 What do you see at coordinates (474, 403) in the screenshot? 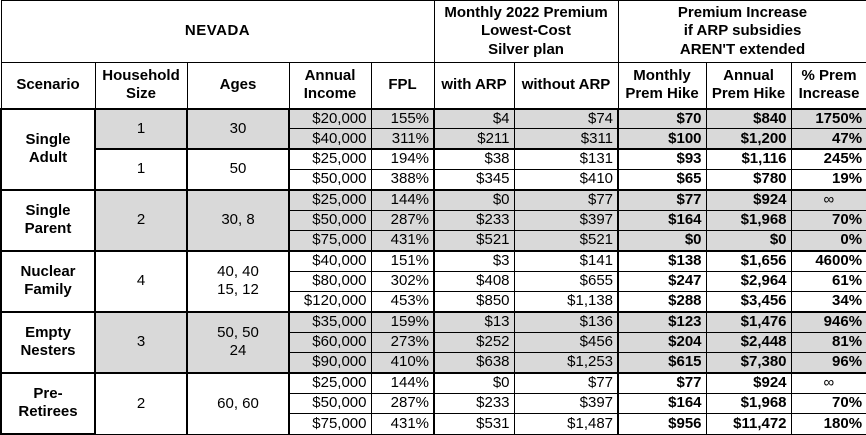
I see `with-arp-cell: $233` at bounding box center [474, 403].